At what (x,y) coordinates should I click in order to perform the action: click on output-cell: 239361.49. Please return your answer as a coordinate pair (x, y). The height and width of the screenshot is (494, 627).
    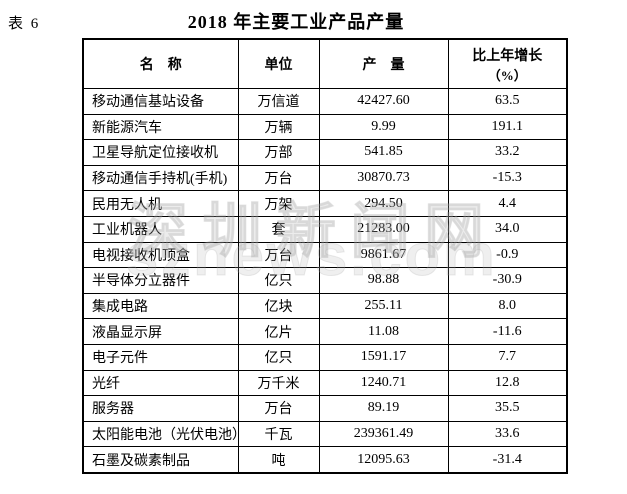
    Looking at the image, I should click on (383, 434).